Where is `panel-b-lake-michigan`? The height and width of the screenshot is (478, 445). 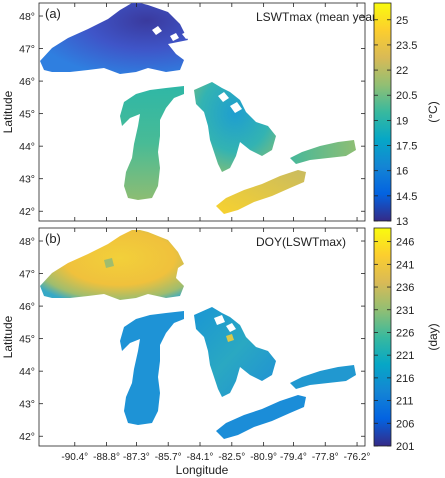 panel-b-lake-michigan is located at coordinates (152, 368).